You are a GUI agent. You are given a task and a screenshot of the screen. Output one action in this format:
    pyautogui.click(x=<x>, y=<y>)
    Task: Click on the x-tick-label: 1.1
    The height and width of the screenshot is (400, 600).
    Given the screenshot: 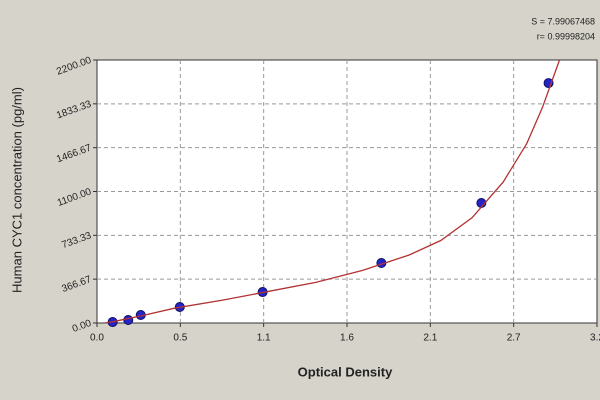 What is the action you would take?
    pyautogui.click(x=264, y=338)
    